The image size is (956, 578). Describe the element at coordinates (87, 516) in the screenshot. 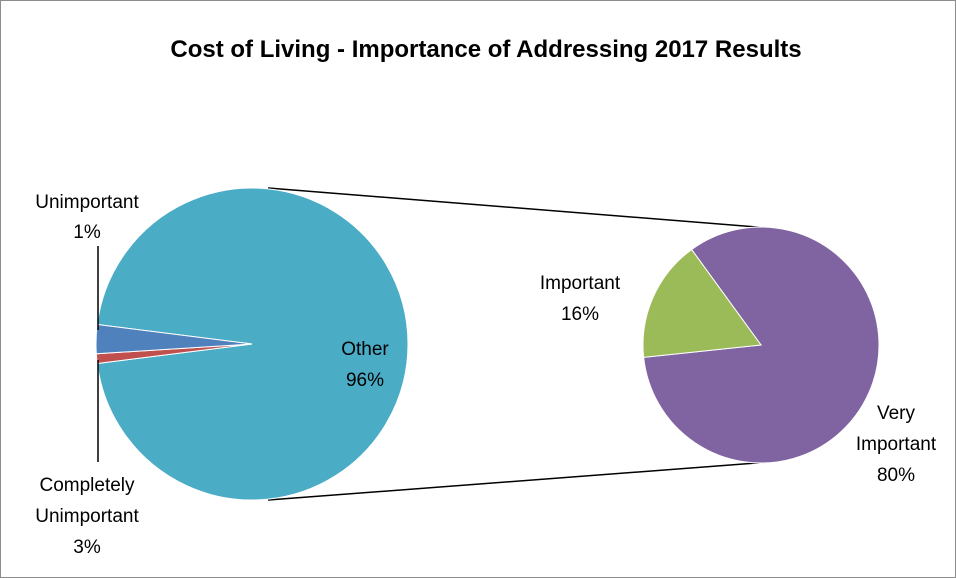

I see `data-label-completely-unimportant-line2: Unimportant` at that location.